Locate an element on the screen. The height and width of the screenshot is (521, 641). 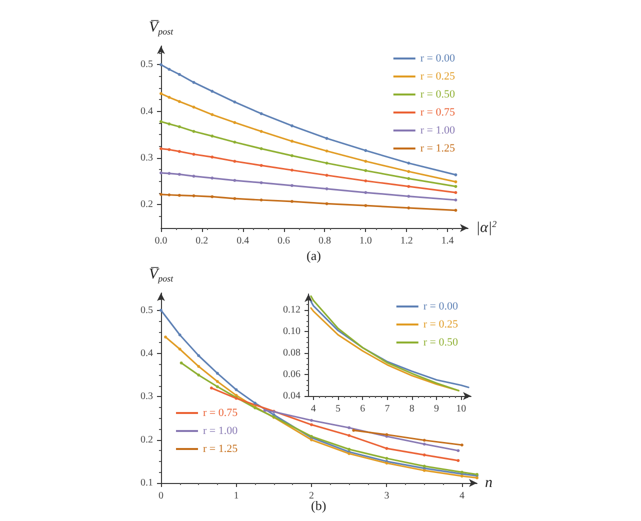
legend-label: r = 0.50 is located at coordinates (438, 94).